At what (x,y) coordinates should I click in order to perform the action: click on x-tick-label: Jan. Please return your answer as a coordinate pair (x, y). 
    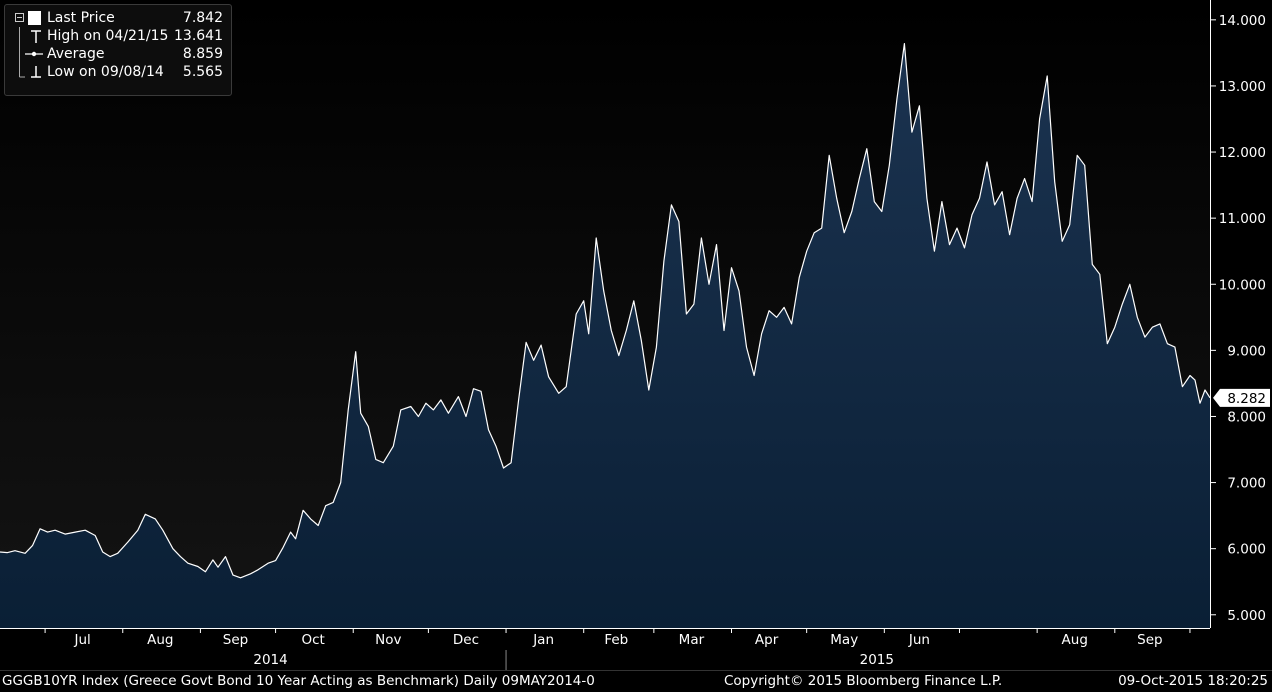
    Looking at the image, I should click on (543, 640).